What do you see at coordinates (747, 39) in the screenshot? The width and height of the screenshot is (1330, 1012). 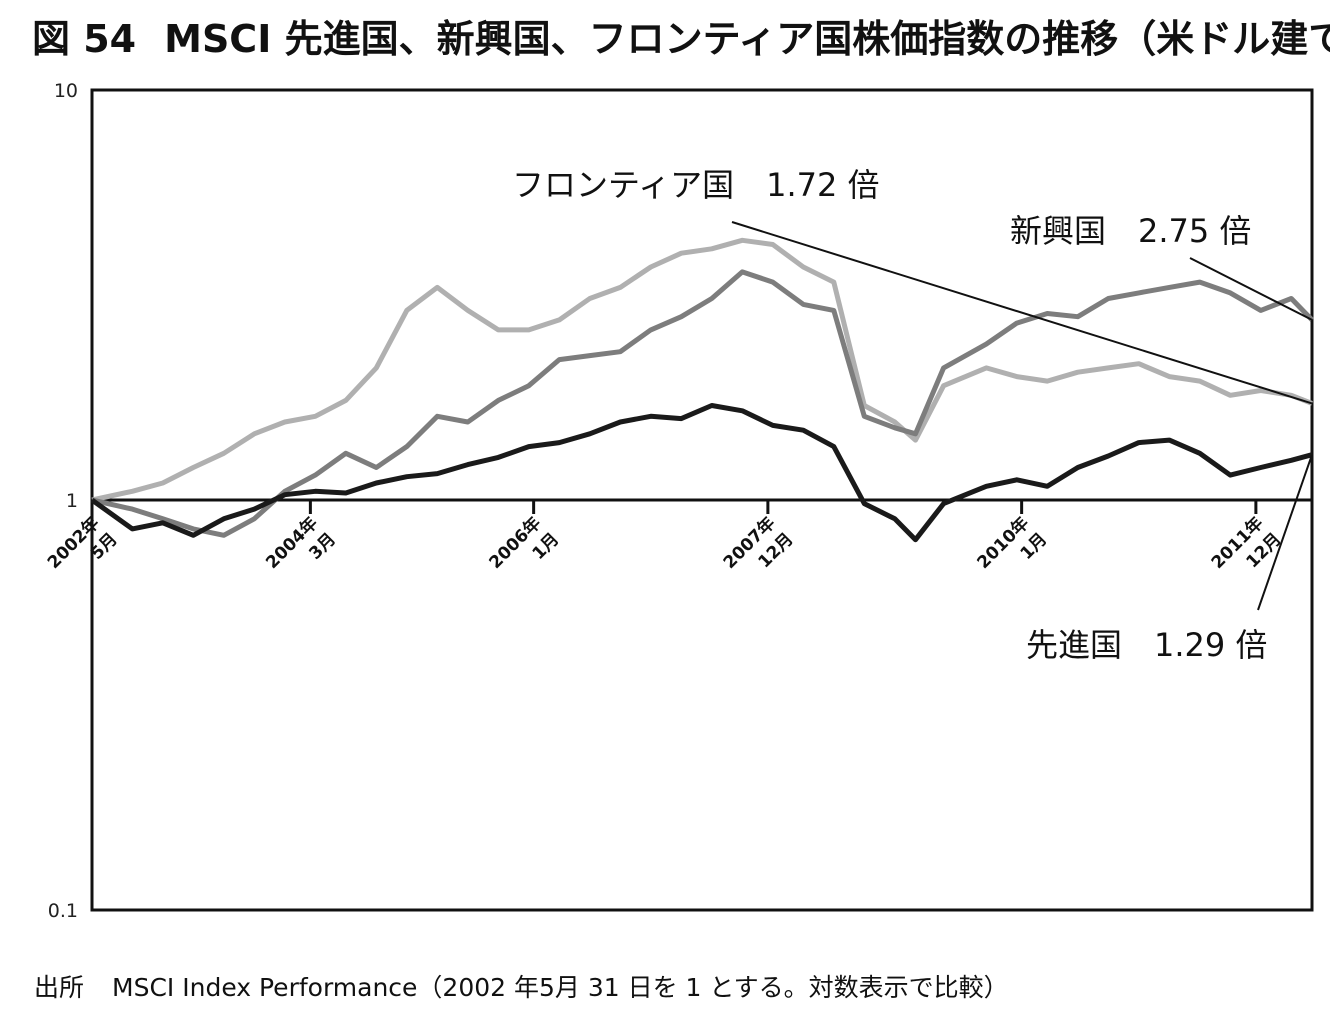 I see `title-text: MSCI 先進国、新興国、フロンティア国株価指数の推移（米ドル建て）` at bounding box center [747, 39].